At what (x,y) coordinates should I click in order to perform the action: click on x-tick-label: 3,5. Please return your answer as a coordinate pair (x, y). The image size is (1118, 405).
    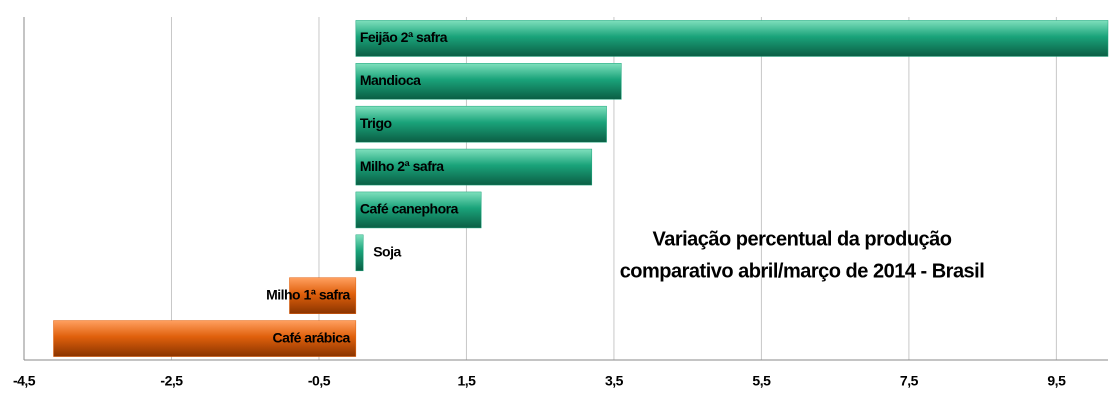
    Looking at the image, I should click on (614, 381).